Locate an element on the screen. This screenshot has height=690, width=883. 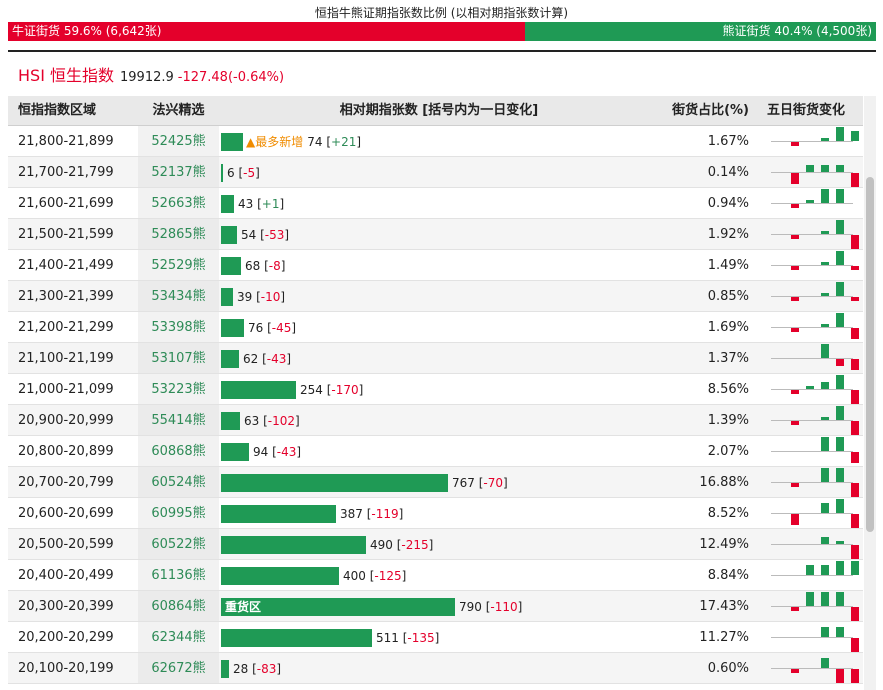
share-cell: 0.60% is located at coordinates (728, 668).